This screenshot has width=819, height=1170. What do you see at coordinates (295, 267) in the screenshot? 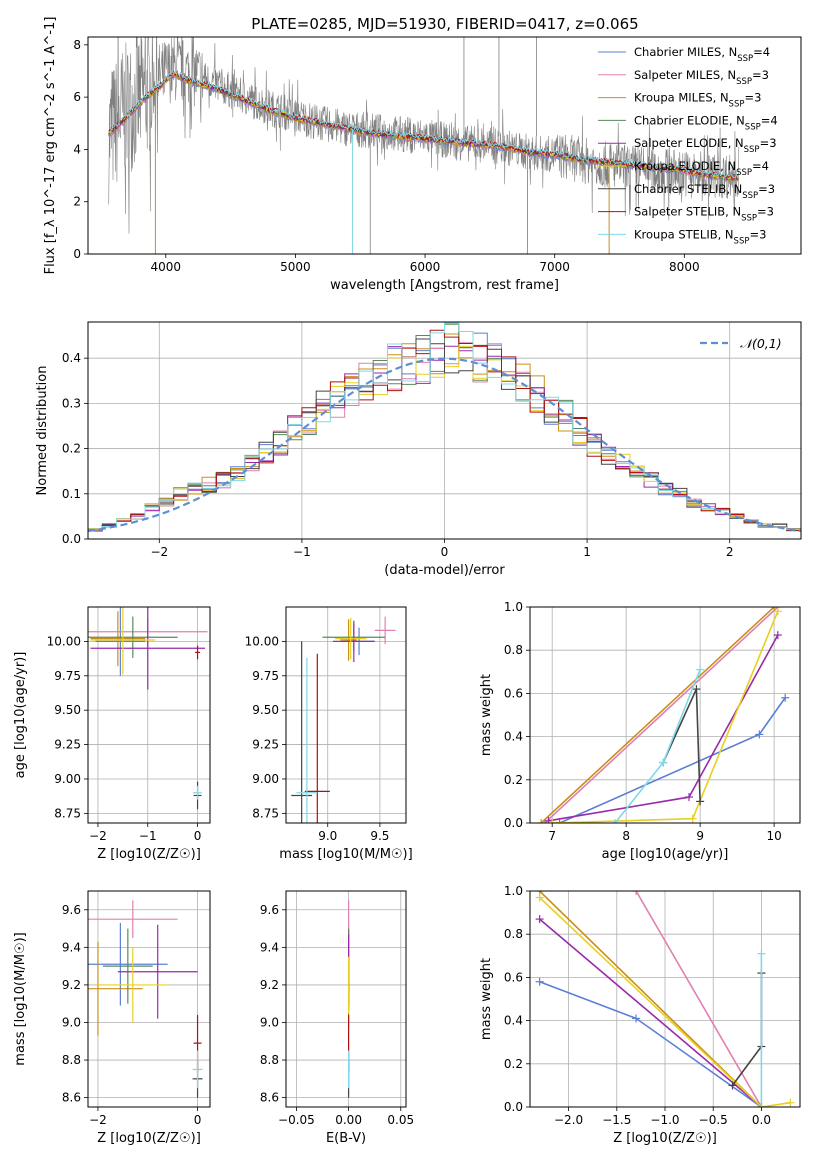
I see `x-tick-label: 5000` at bounding box center [295, 267].